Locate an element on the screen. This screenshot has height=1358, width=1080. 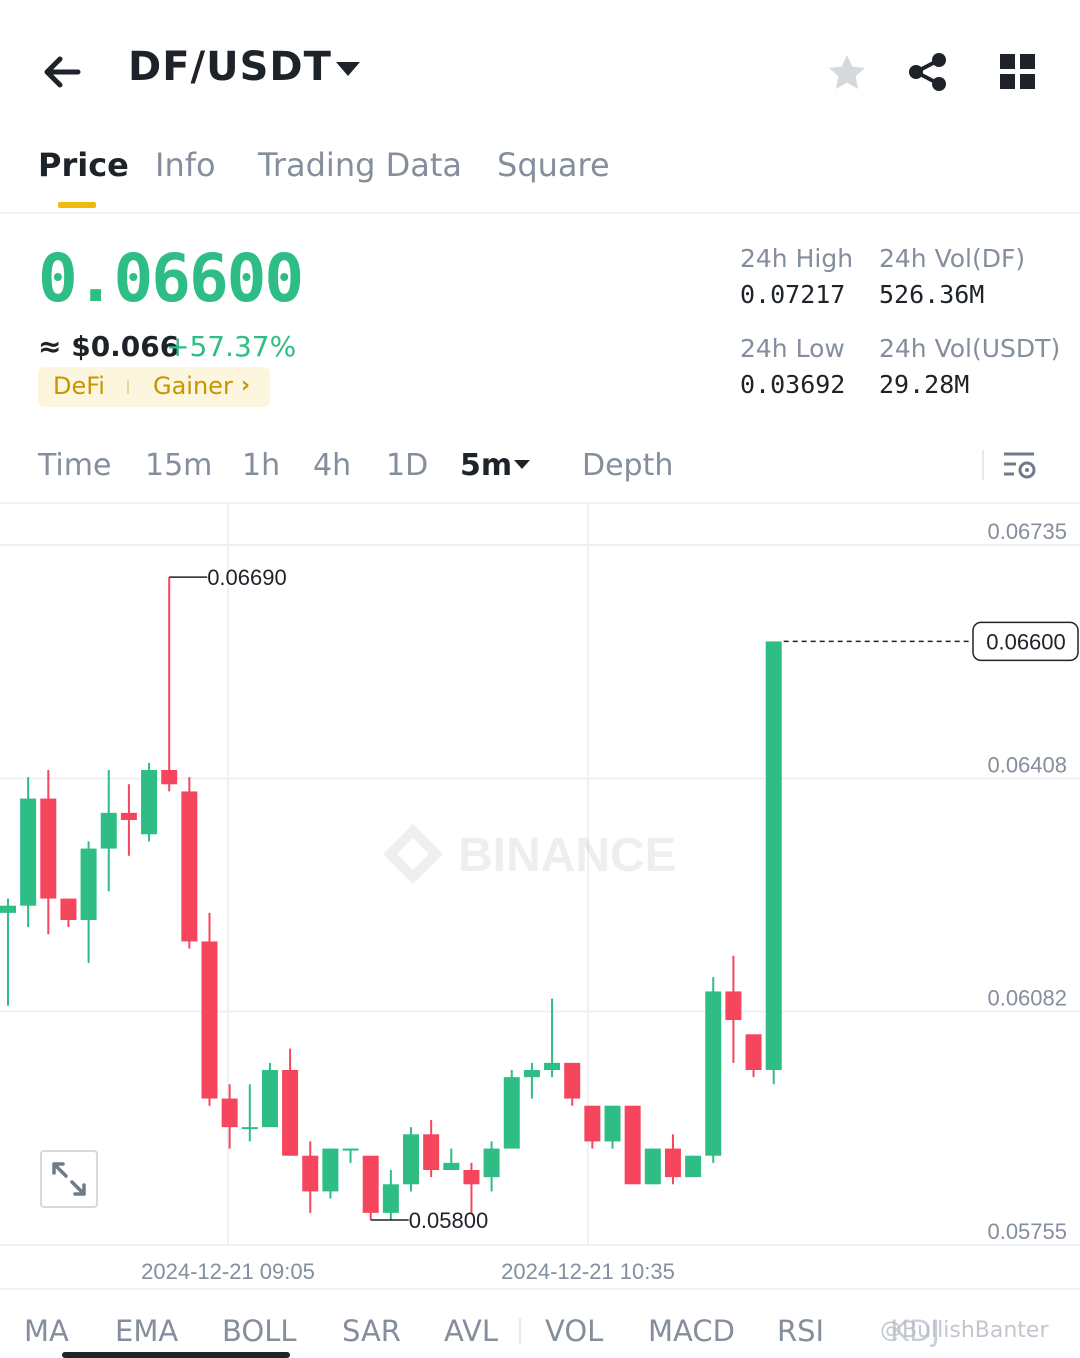
main-tabs: Price Info Trading Data Square is located at coordinates (540, 177).